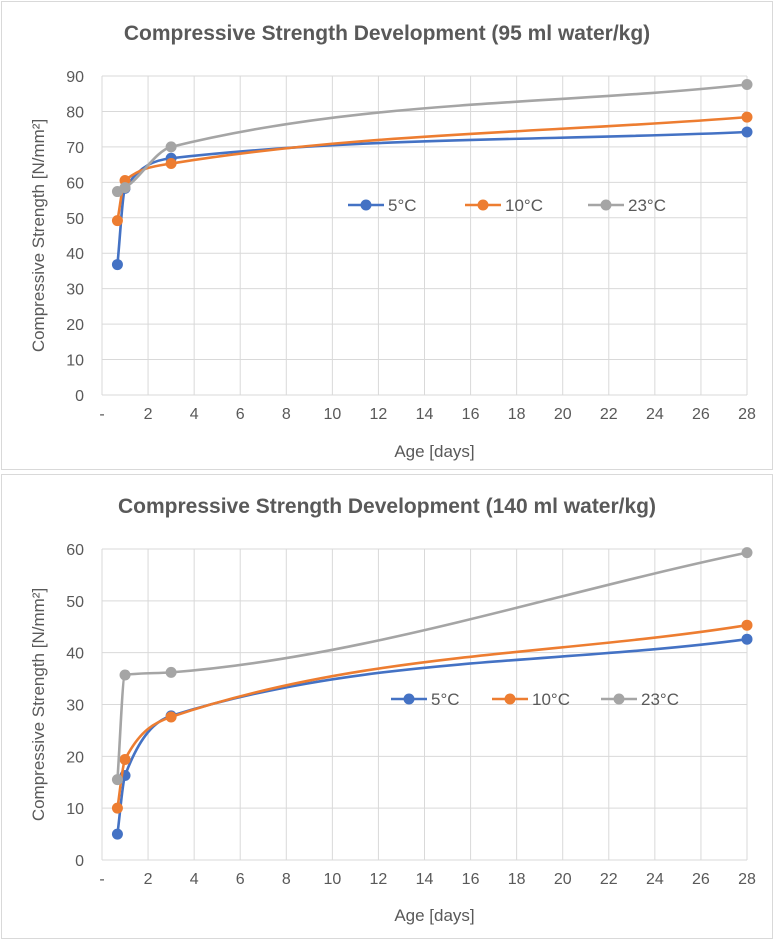 The width and height of the screenshot is (777, 941). Describe the element at coordinates (75, 148) in the screenshot. I see `y-tick-label: 70` at that location.